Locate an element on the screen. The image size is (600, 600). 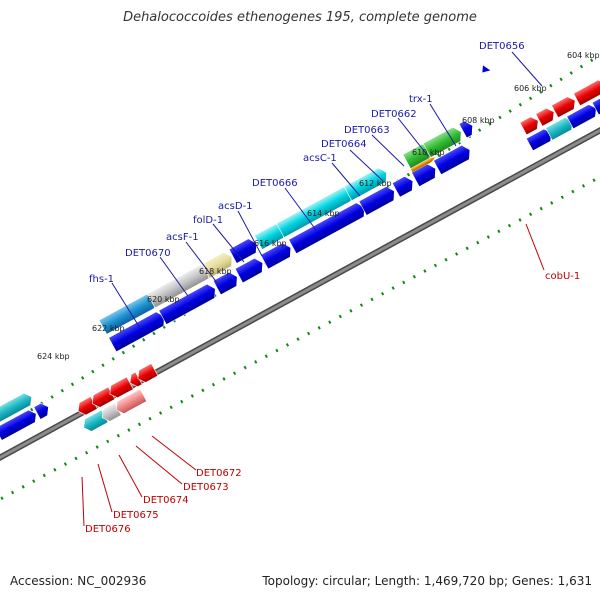
gene-label-DET0673: DET0673 is located at coordinates (206, 487).